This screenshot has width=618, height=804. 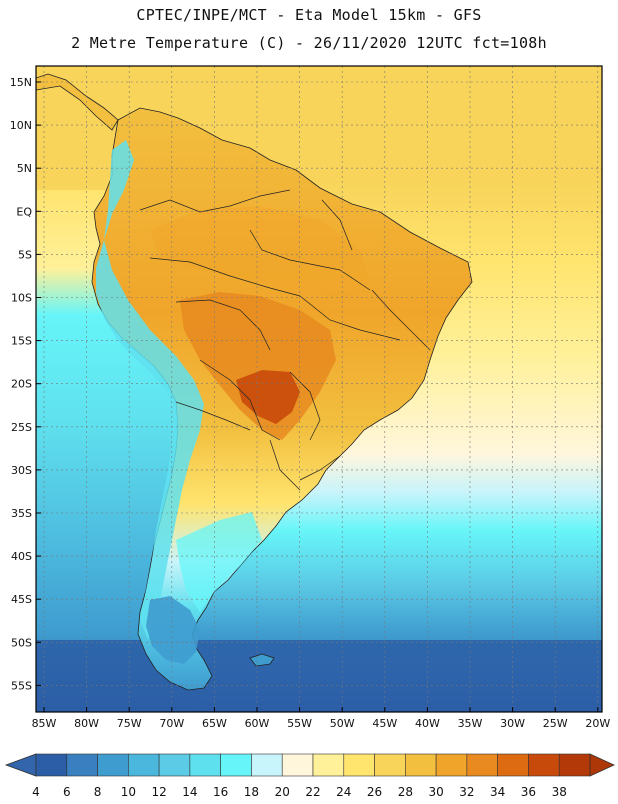 I want to click on latitude-tick-label: 35S, so click(x=21, y=513).